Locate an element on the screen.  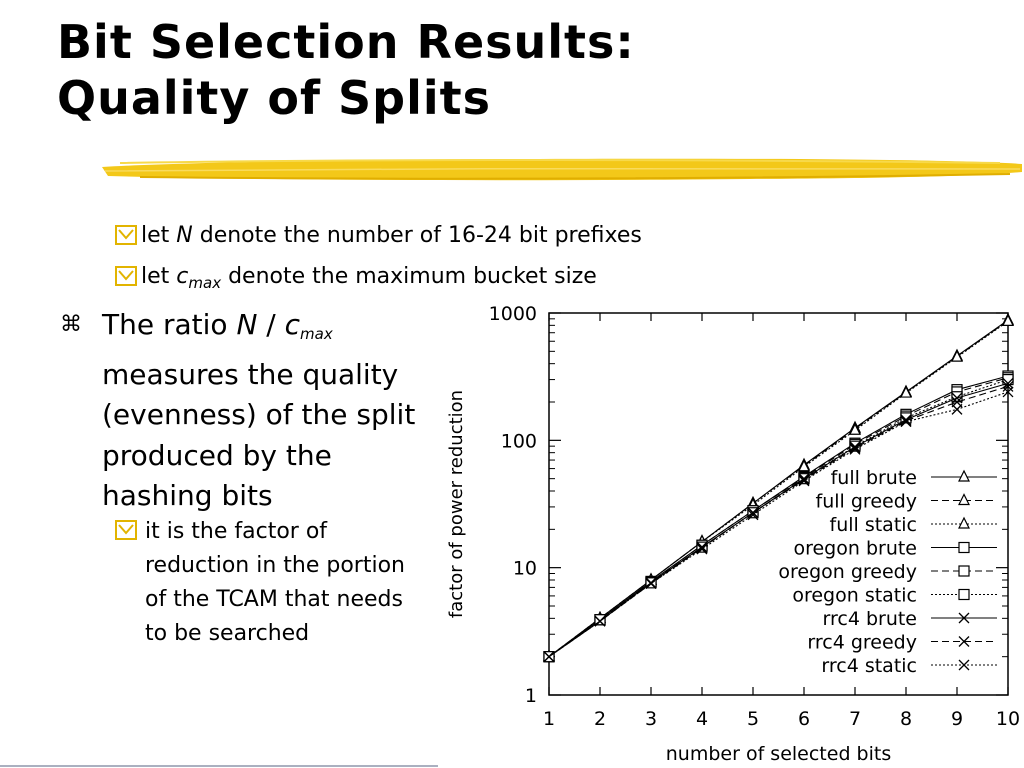
y-tick-label: 100 is located at coordinates (519, 441).